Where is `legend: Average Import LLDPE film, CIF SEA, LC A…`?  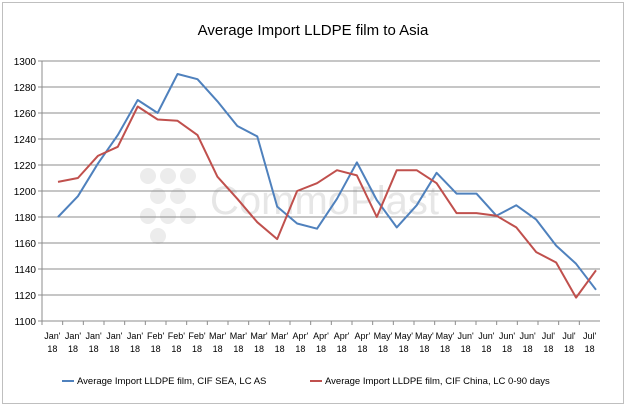 legend: Average Import LLDPE film, CIF SEA, LC A… is located at coordinates (306, 381).